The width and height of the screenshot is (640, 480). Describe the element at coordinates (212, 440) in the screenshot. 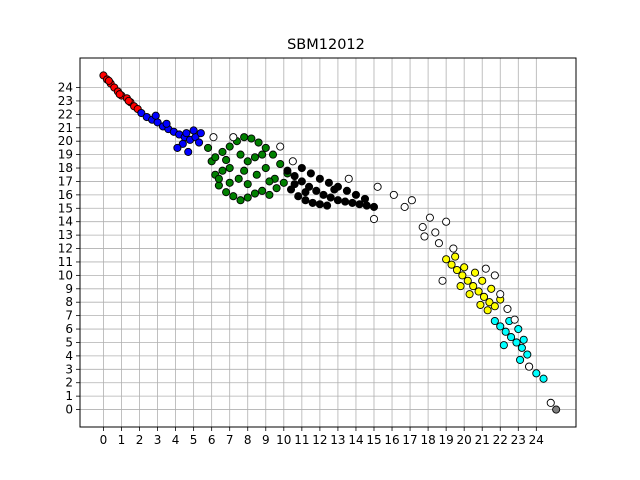

I see `x-tick-label: 6` at that location.